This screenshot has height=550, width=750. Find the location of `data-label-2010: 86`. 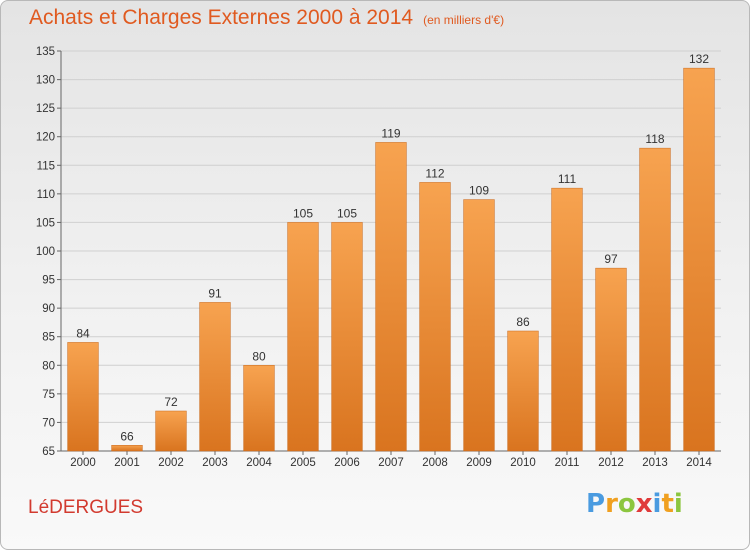

data-label-2010: 86 is located at coordinates (523, 322).